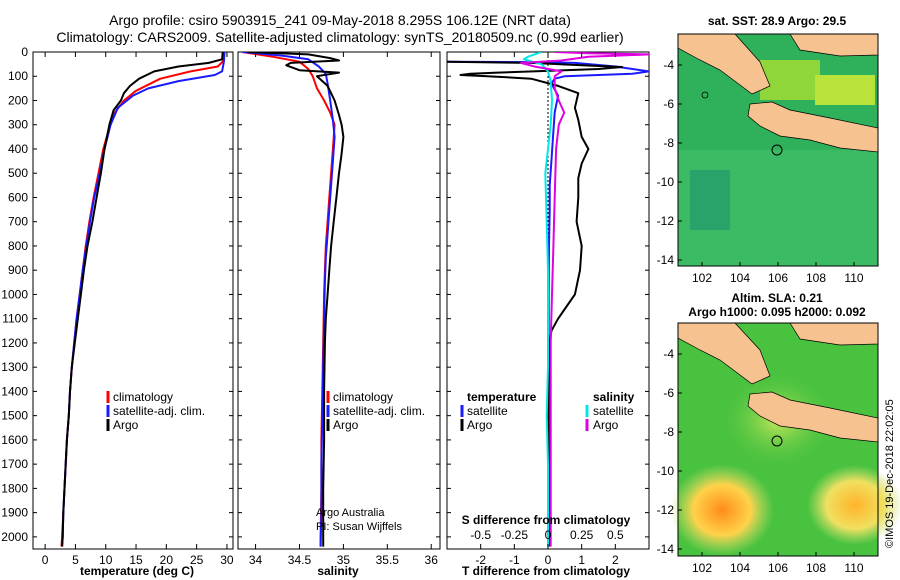  What do you see at coordinates (813, 127) in the screenshot?
I see `java-land` at bounding box center [813, 127].